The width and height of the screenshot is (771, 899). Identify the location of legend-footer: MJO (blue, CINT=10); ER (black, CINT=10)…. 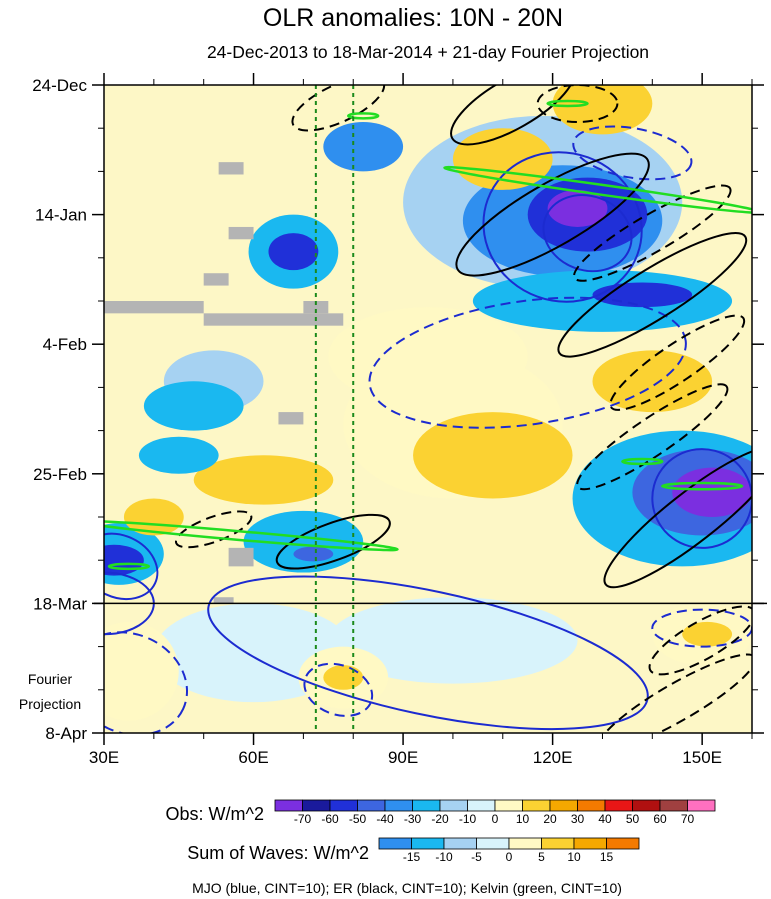
(407, 888).